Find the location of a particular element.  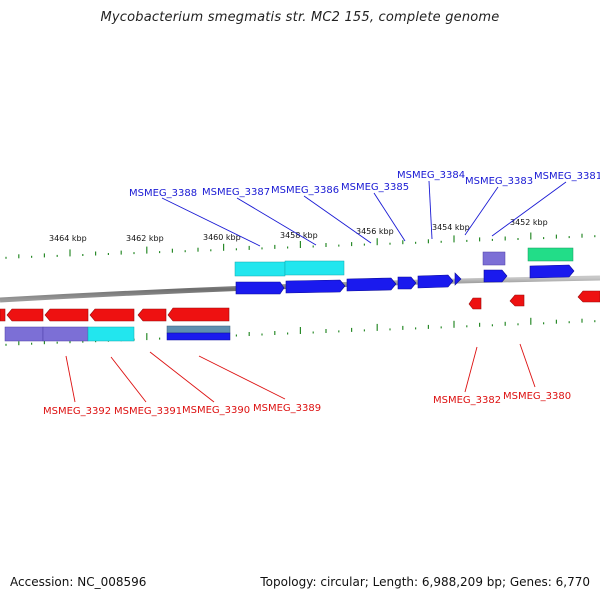

upper-scale-track is located at coordinates (300, 245).